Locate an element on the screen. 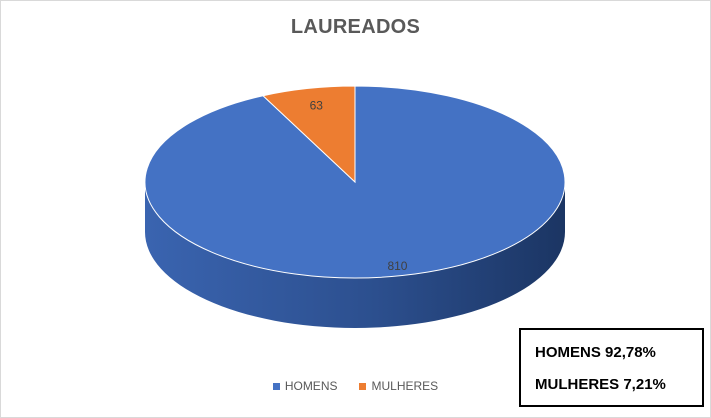  chart-title: LAUREADOS is located at coordinates (355, 27).